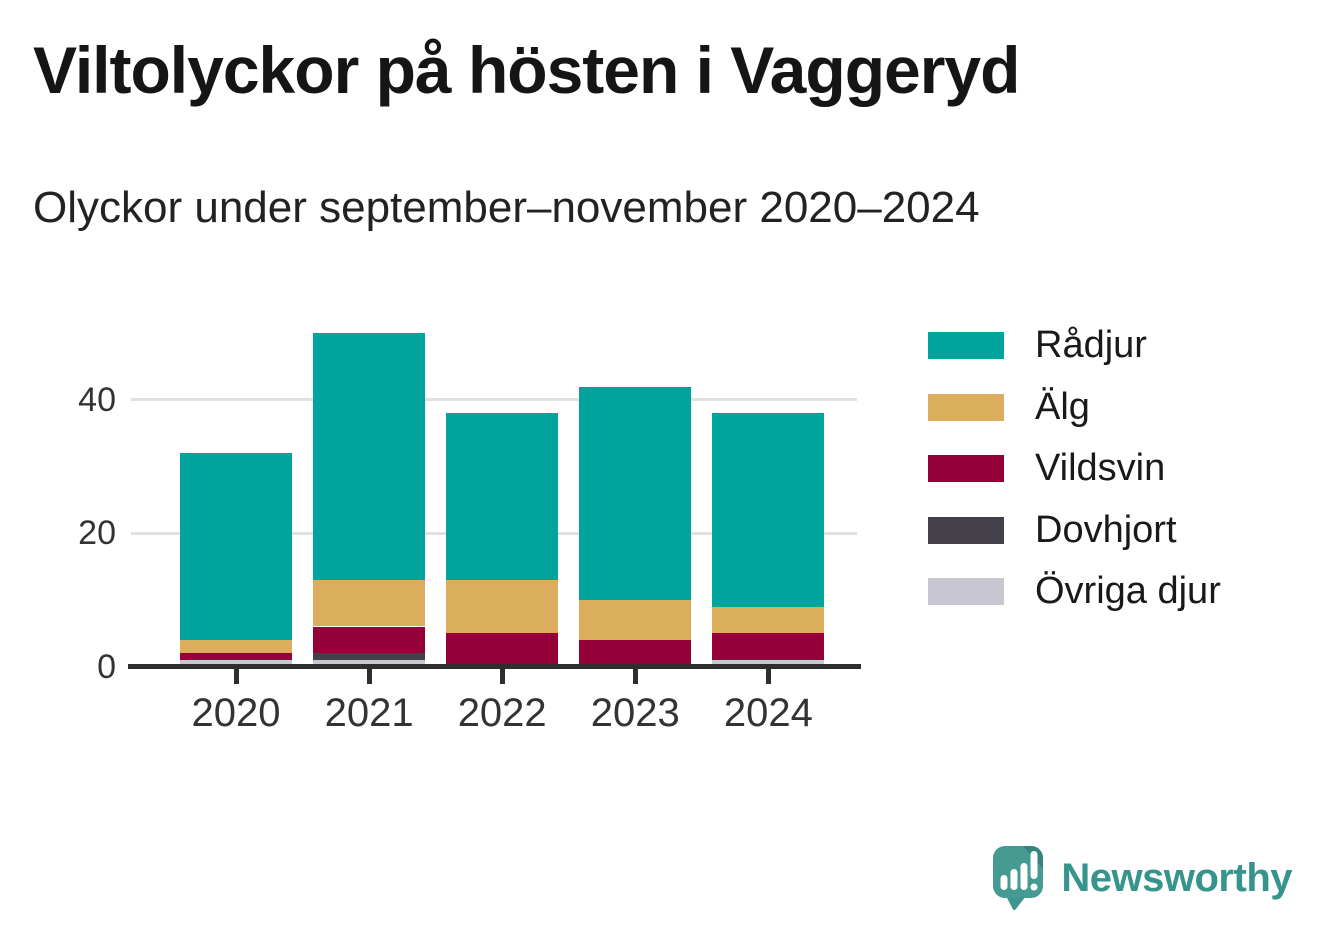 Image resolution: width=1322 pixels, height=939 pixels. I want to click on x-axis-tick-label: 2020, so click(236, 713).